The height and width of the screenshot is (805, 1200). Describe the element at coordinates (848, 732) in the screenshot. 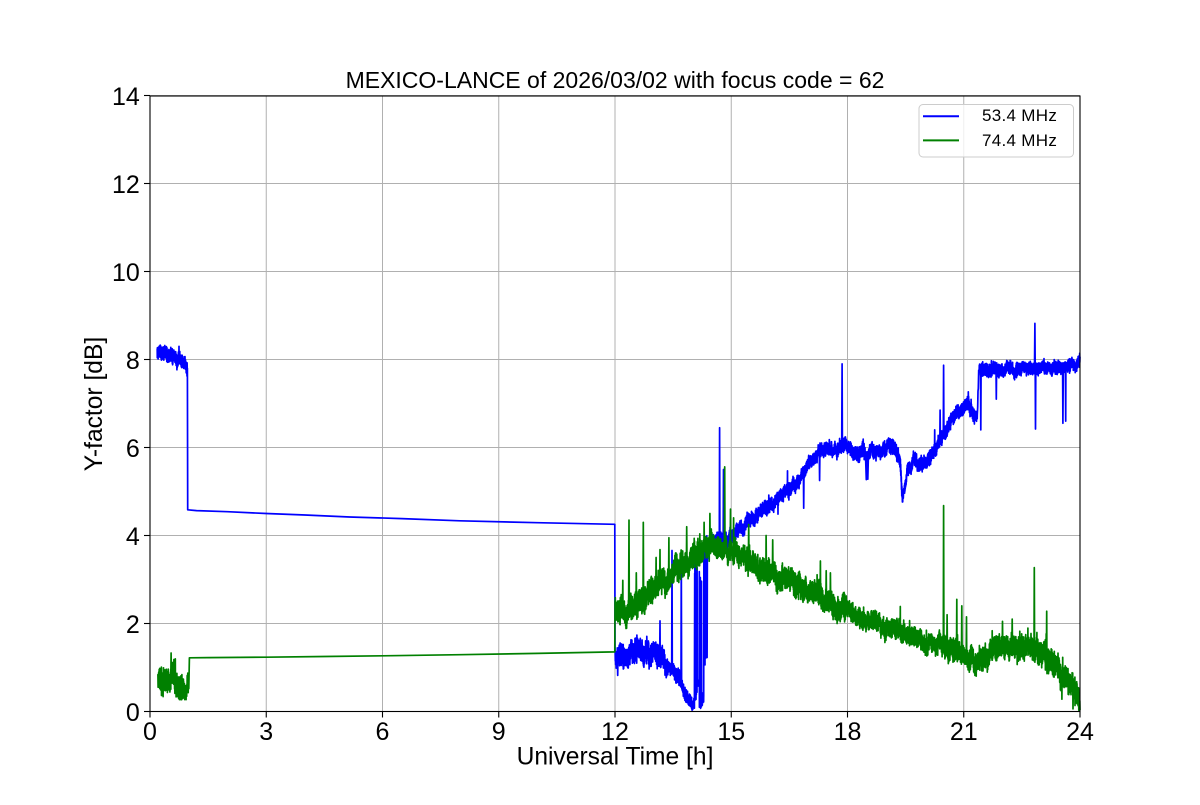

I see `svg-text: 18` at that location.